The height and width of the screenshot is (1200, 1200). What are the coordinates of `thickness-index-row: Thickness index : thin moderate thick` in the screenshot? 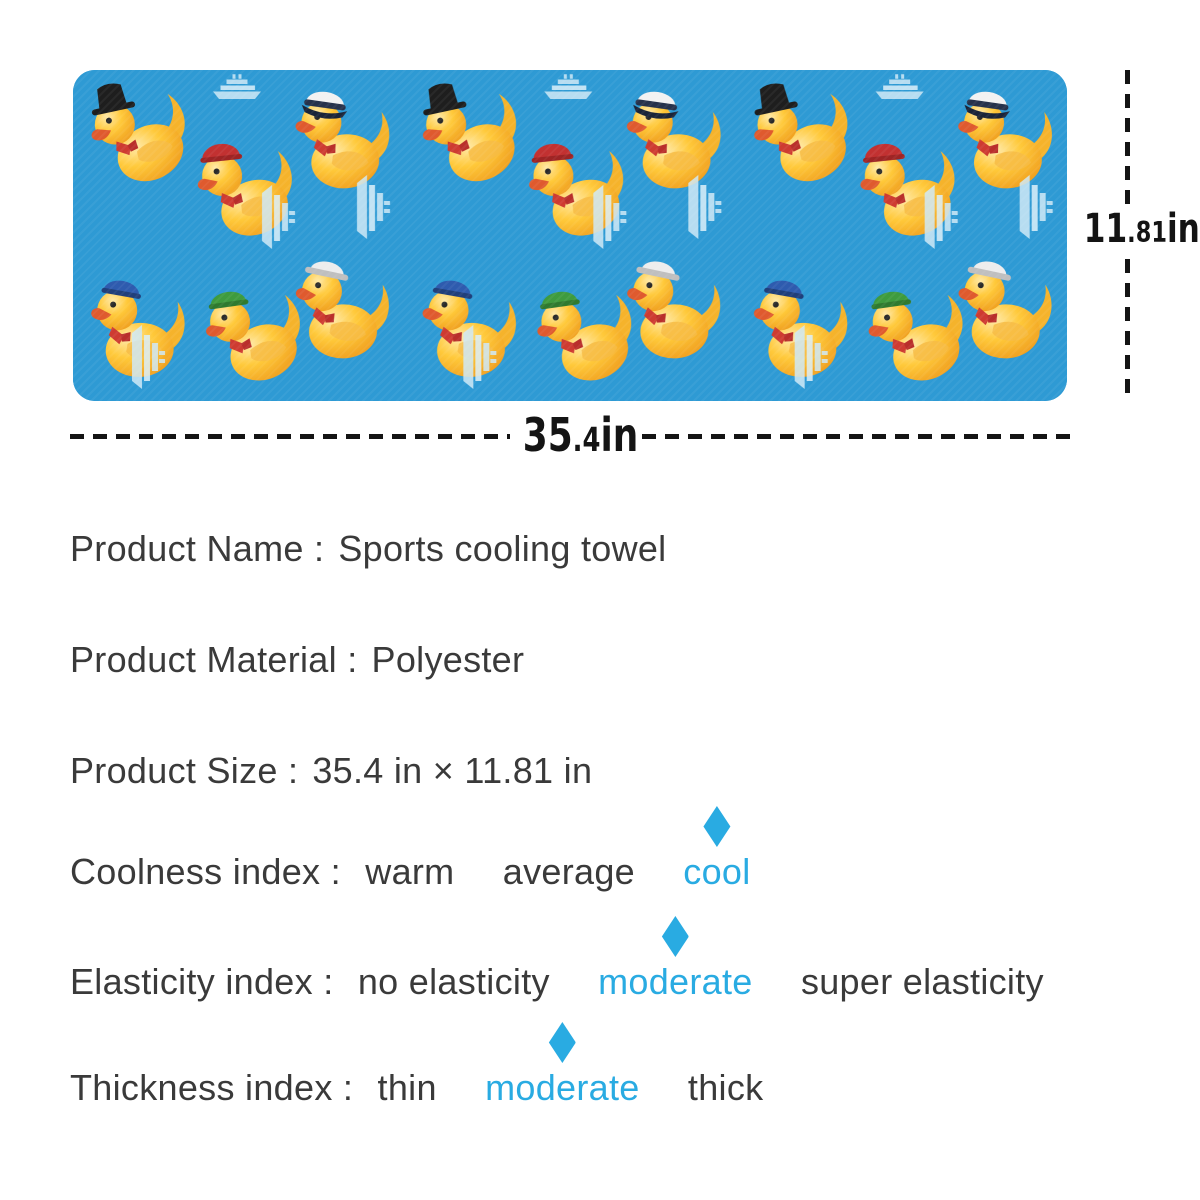 It's located at (417, 1065).